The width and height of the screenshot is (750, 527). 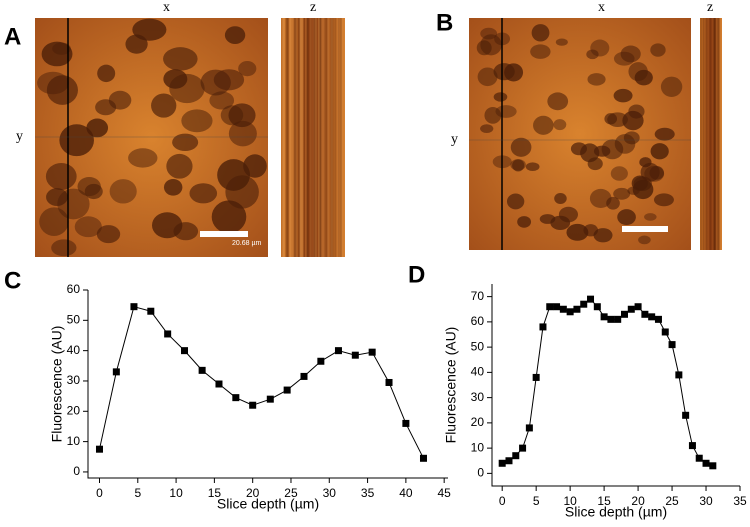 I want to click on axis-name: z, so click(x=313, y=7).